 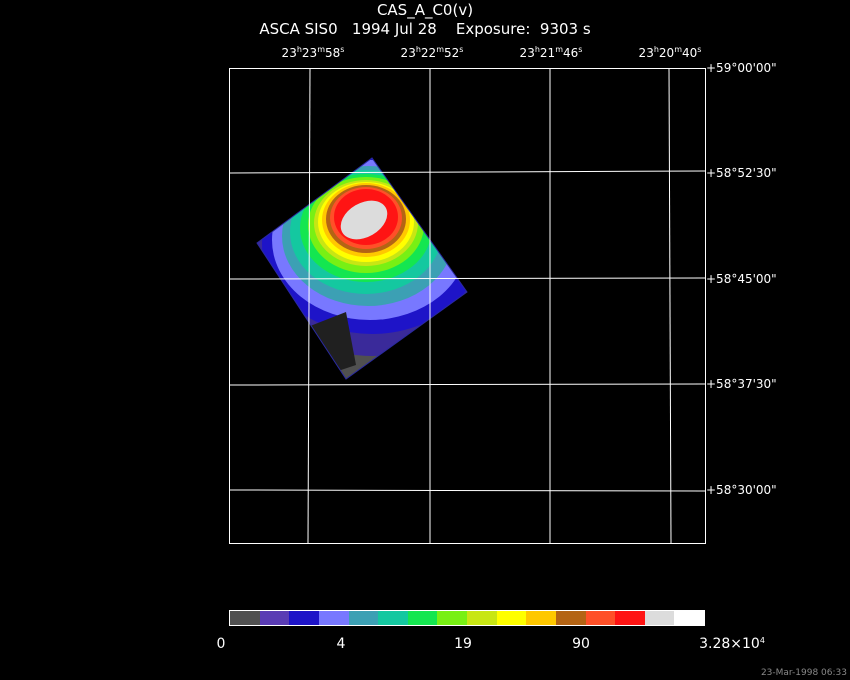 What do you see at coordinates (741, 279) in the screenshot?
I see `dec-label: +58°45'00"` at bounding box center [741, 279].